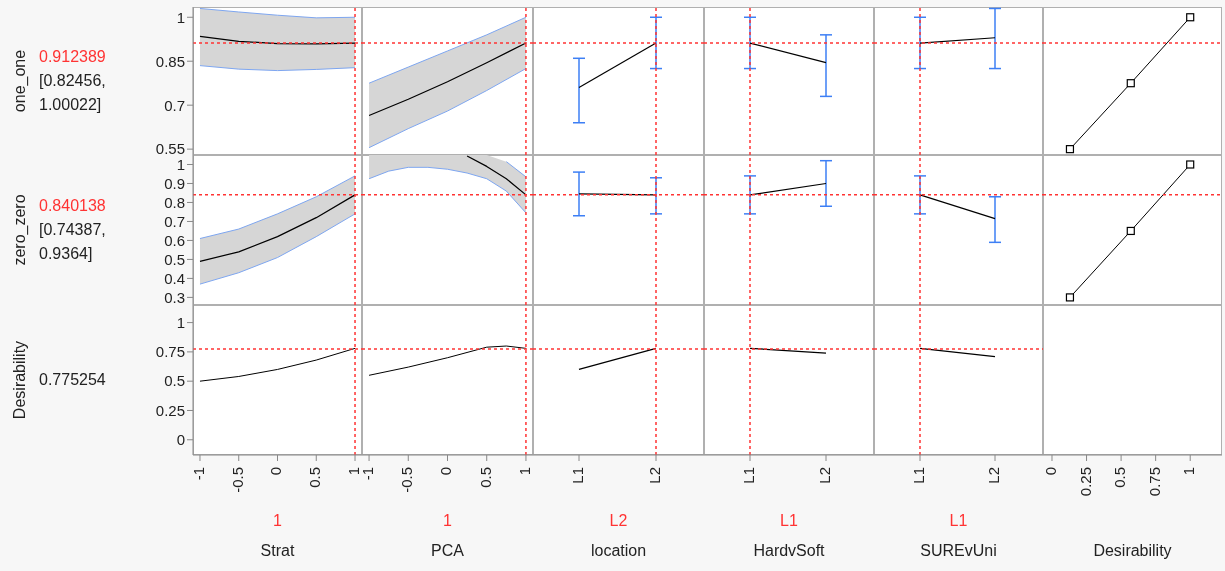 The width and height of the screenshot is (1225, 571). I want to click on text: 0.775254, so click(73, 380).